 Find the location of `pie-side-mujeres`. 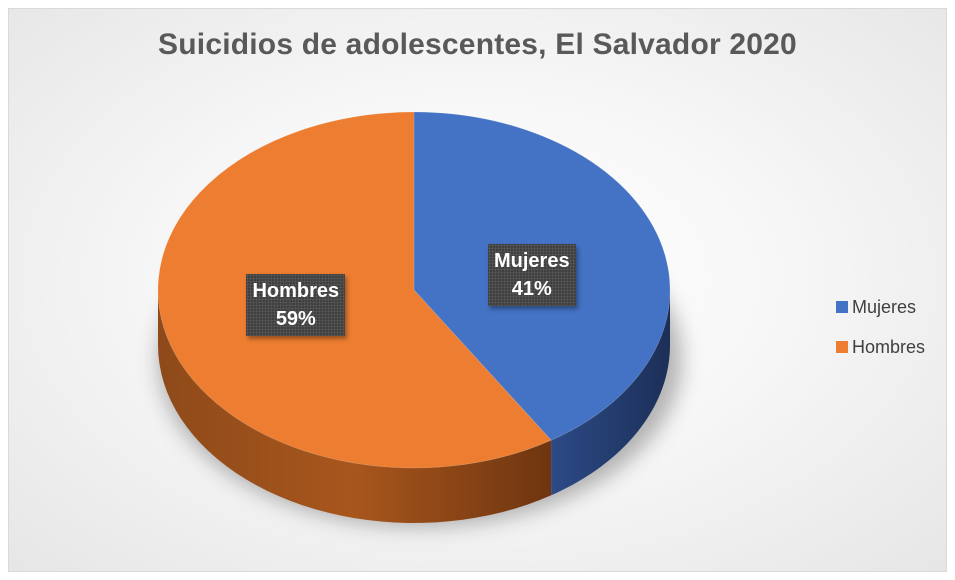

pie-side-mujeres is located at coordinates (610, 393).